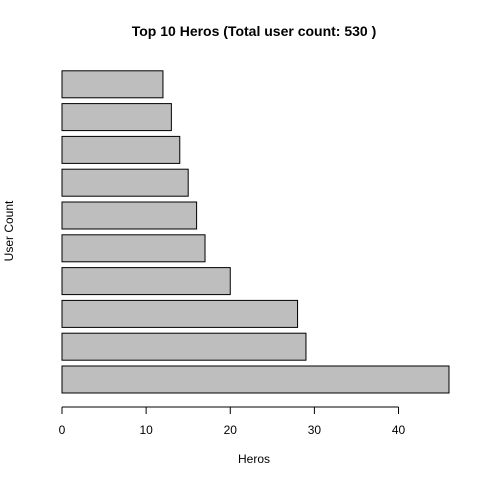 This screenshot has width=480, height=480. Describe the element at coordinates (254, 459) in the screenshot. I see `x-axis-label: Heros` at that location.